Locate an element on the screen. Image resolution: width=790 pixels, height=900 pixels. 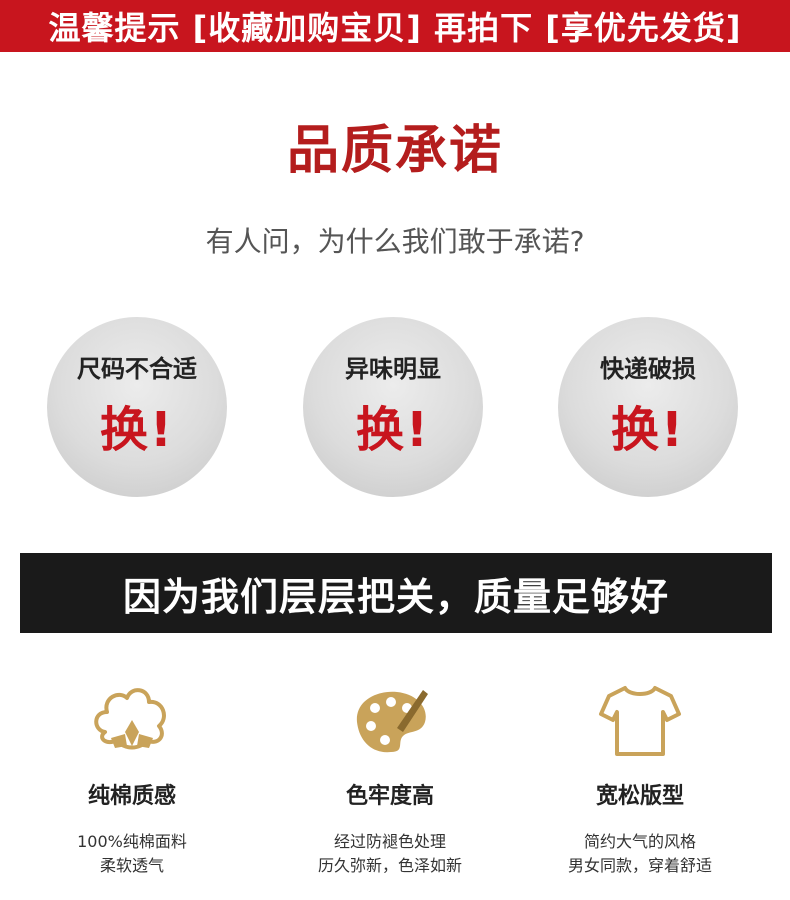
promise-label: 快递破损 is located at coordinates (648, 368).